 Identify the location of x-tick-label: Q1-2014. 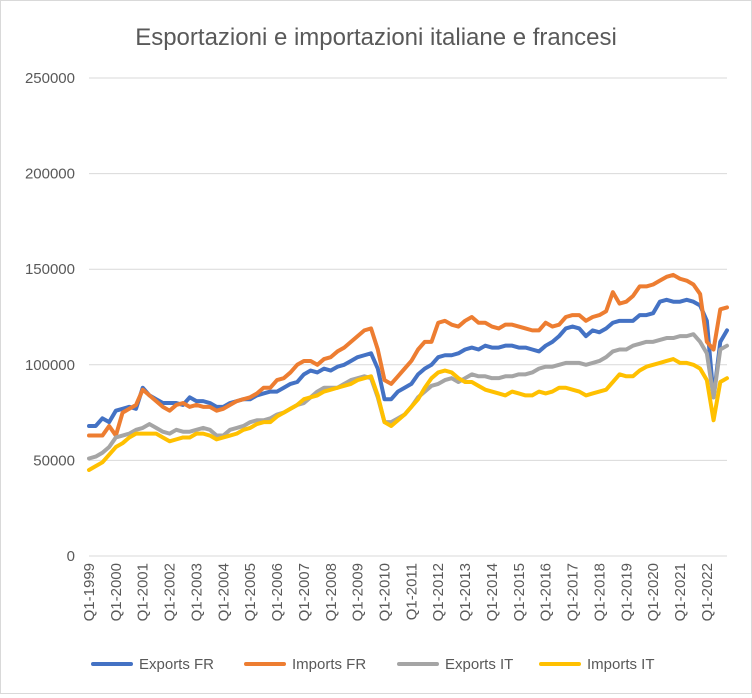
(492, 592).